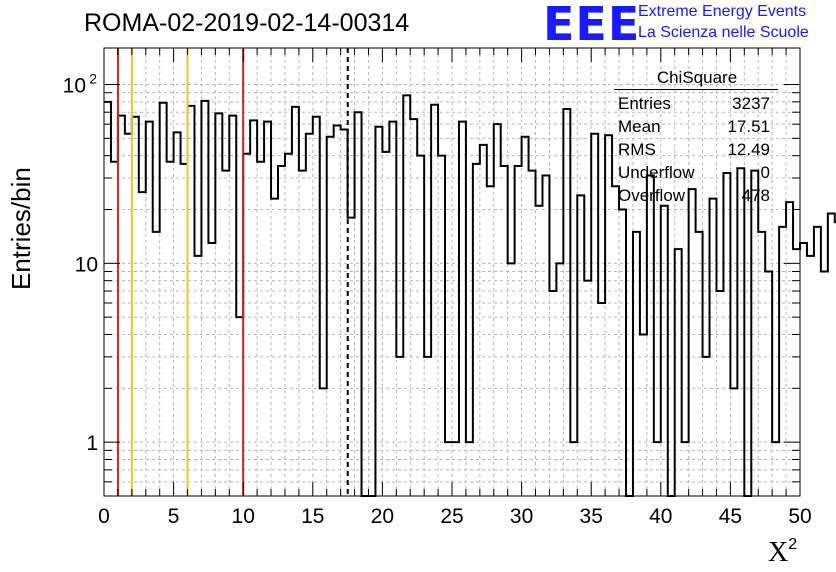  I want to click on x-tick-label: 0, so click(104, 516).